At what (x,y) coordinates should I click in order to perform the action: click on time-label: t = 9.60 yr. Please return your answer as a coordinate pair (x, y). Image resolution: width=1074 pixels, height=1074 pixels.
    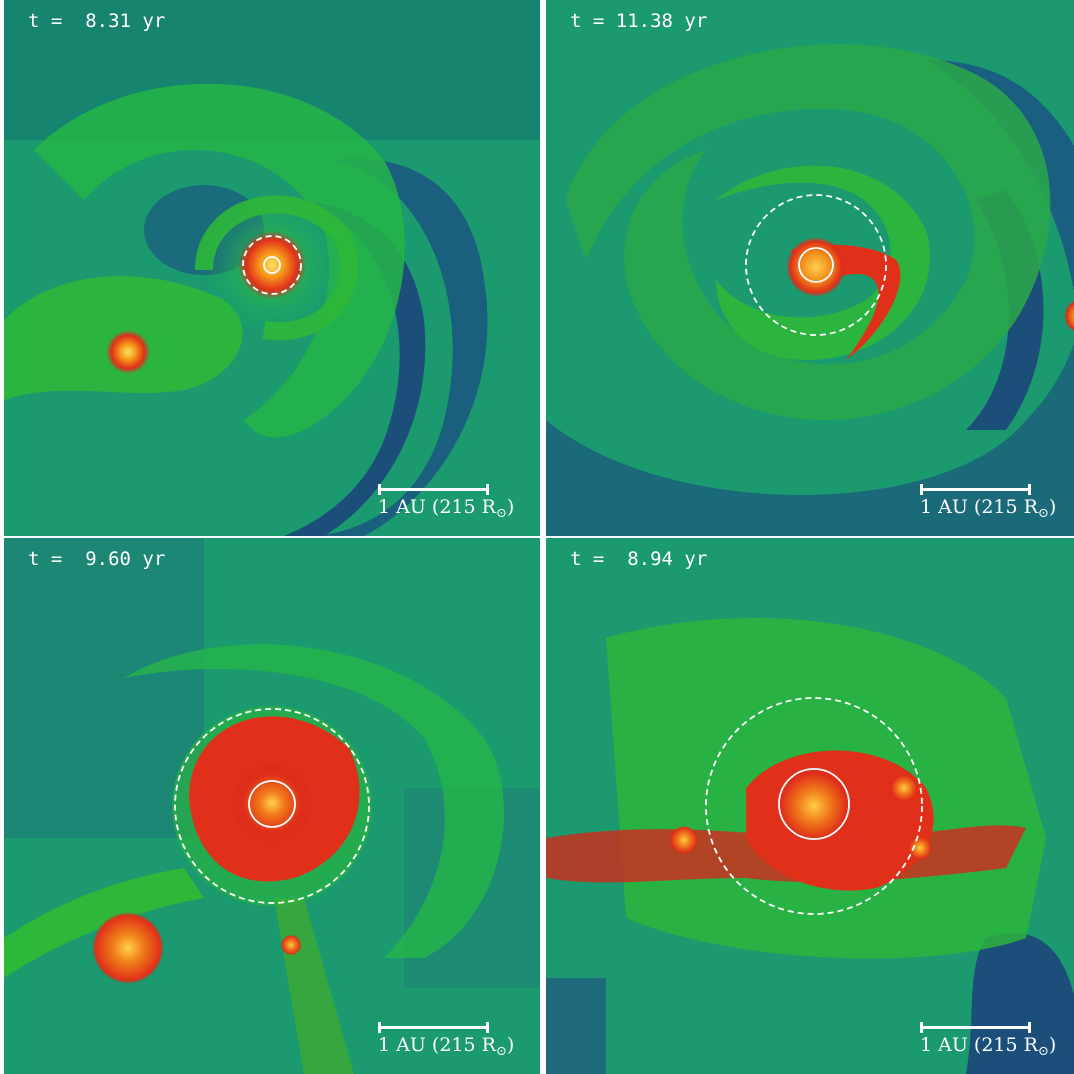
    Looking at the image, I should click on (97, 559).